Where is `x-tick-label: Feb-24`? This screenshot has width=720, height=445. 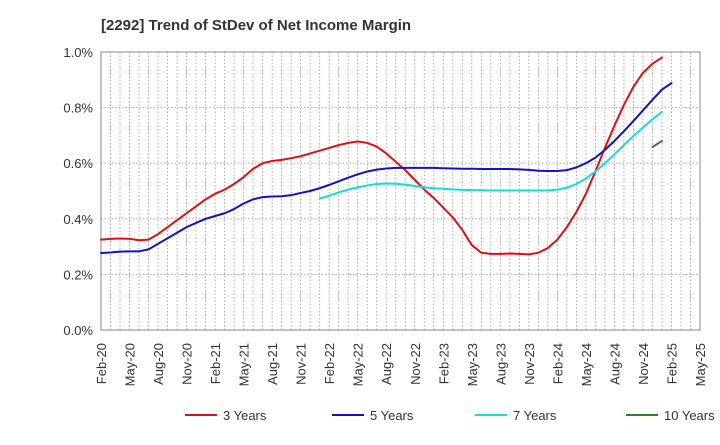
x-tick-label: Feb-24 is located at coordinates (557, 363).